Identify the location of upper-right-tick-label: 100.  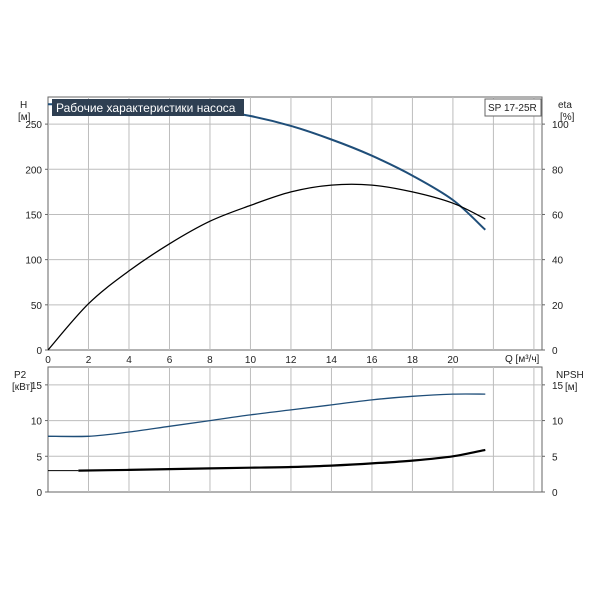
(560, 125).